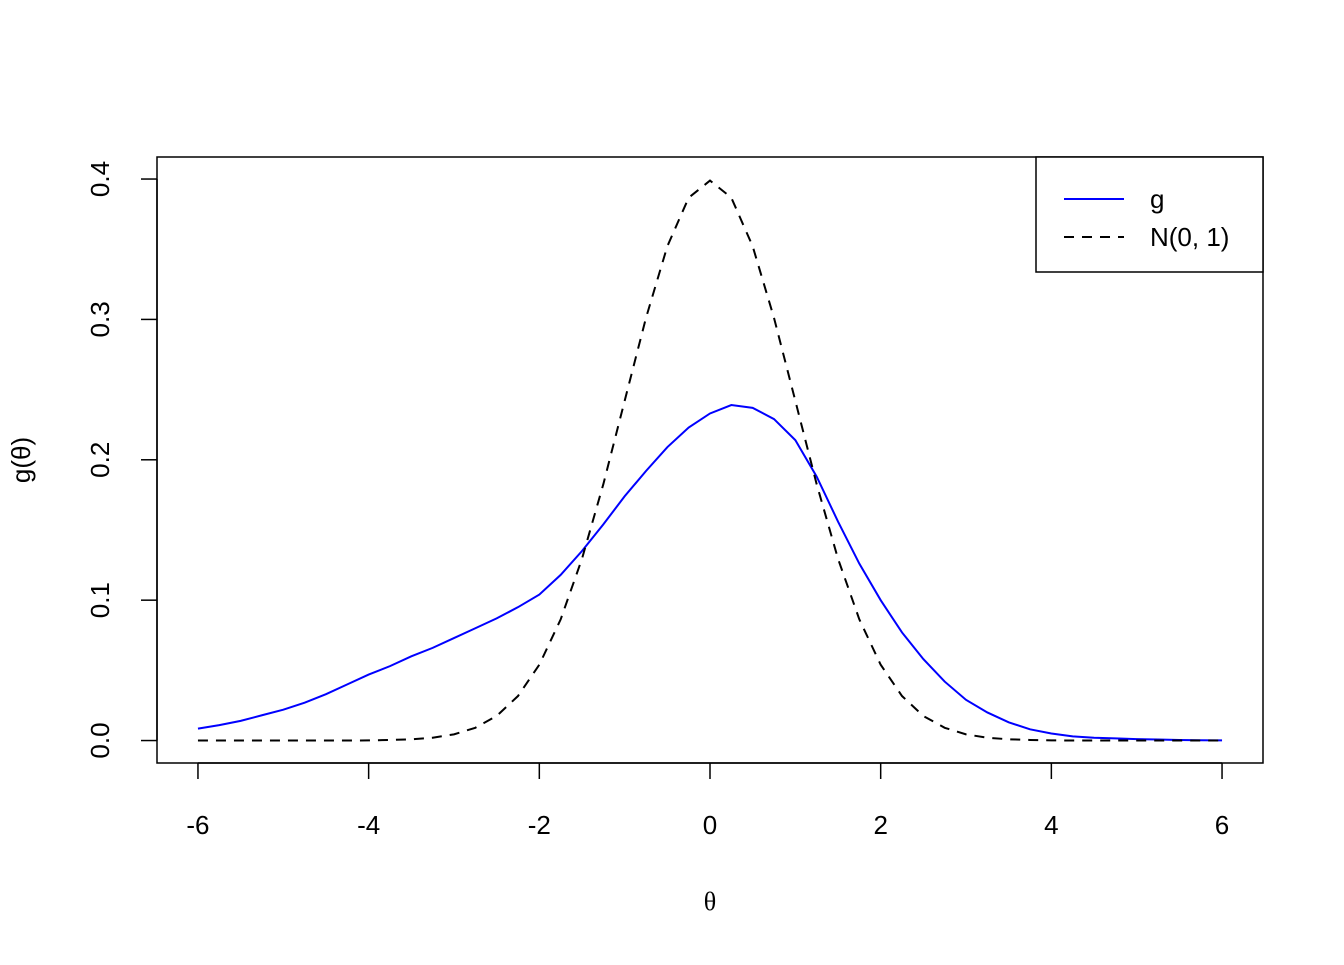  I want to click on x-axis-label: θ, so click(710, 901).